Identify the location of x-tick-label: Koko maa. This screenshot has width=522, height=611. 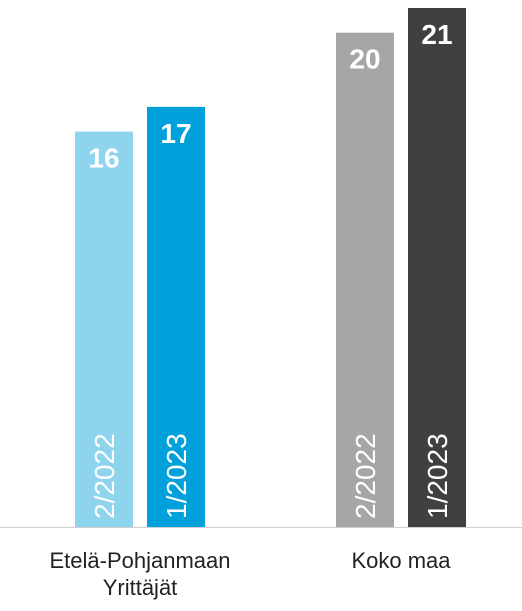
(401, 560).